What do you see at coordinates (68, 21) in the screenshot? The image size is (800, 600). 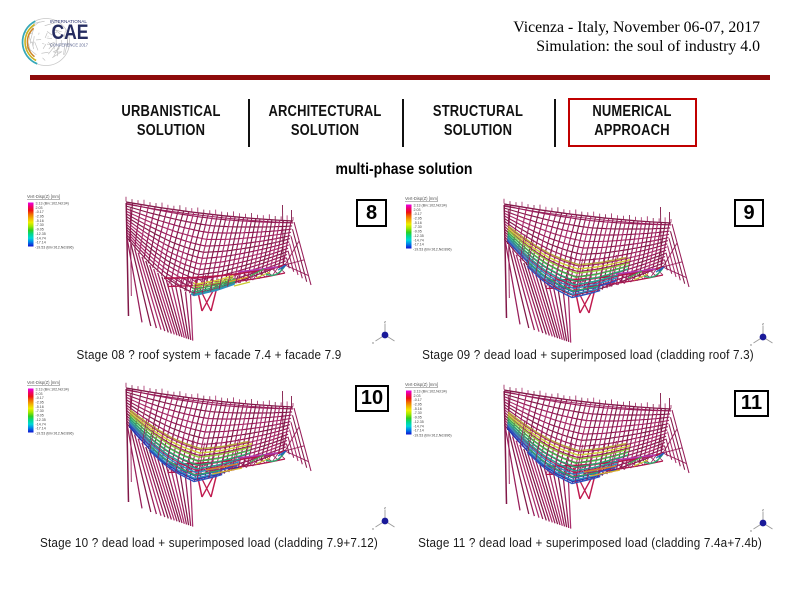 I see `svg-text: INTERNATIONAL` at bounding box center [68, 21].